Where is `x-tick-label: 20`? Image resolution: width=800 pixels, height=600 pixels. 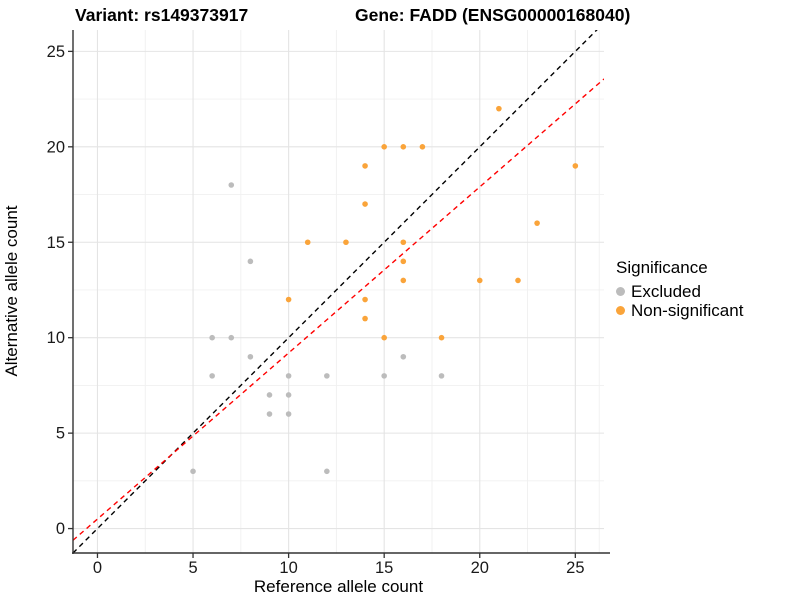
x-tick-label: 20 is located at coordinates (480, 568).